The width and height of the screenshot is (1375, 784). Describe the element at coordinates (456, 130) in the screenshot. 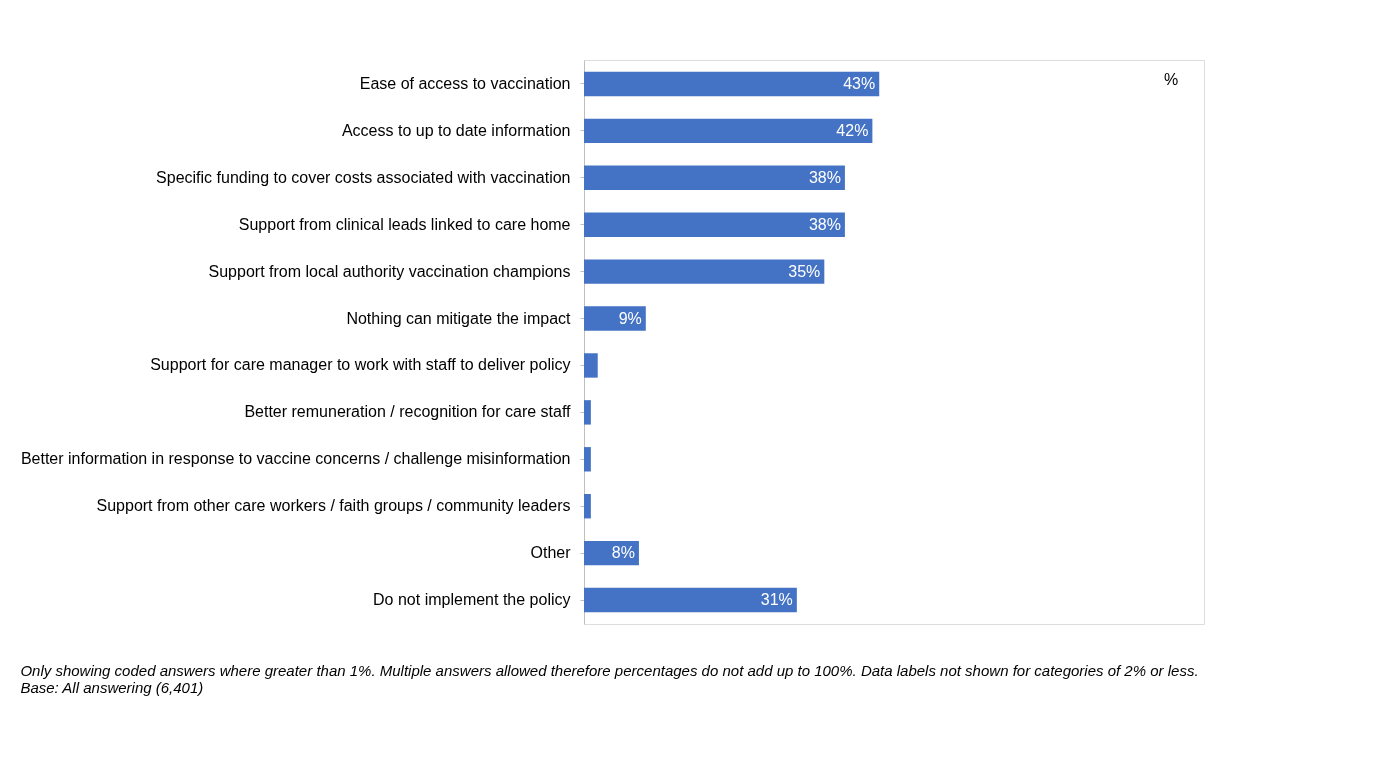

I see `y-tick-label: Access to up to date information` at that location.